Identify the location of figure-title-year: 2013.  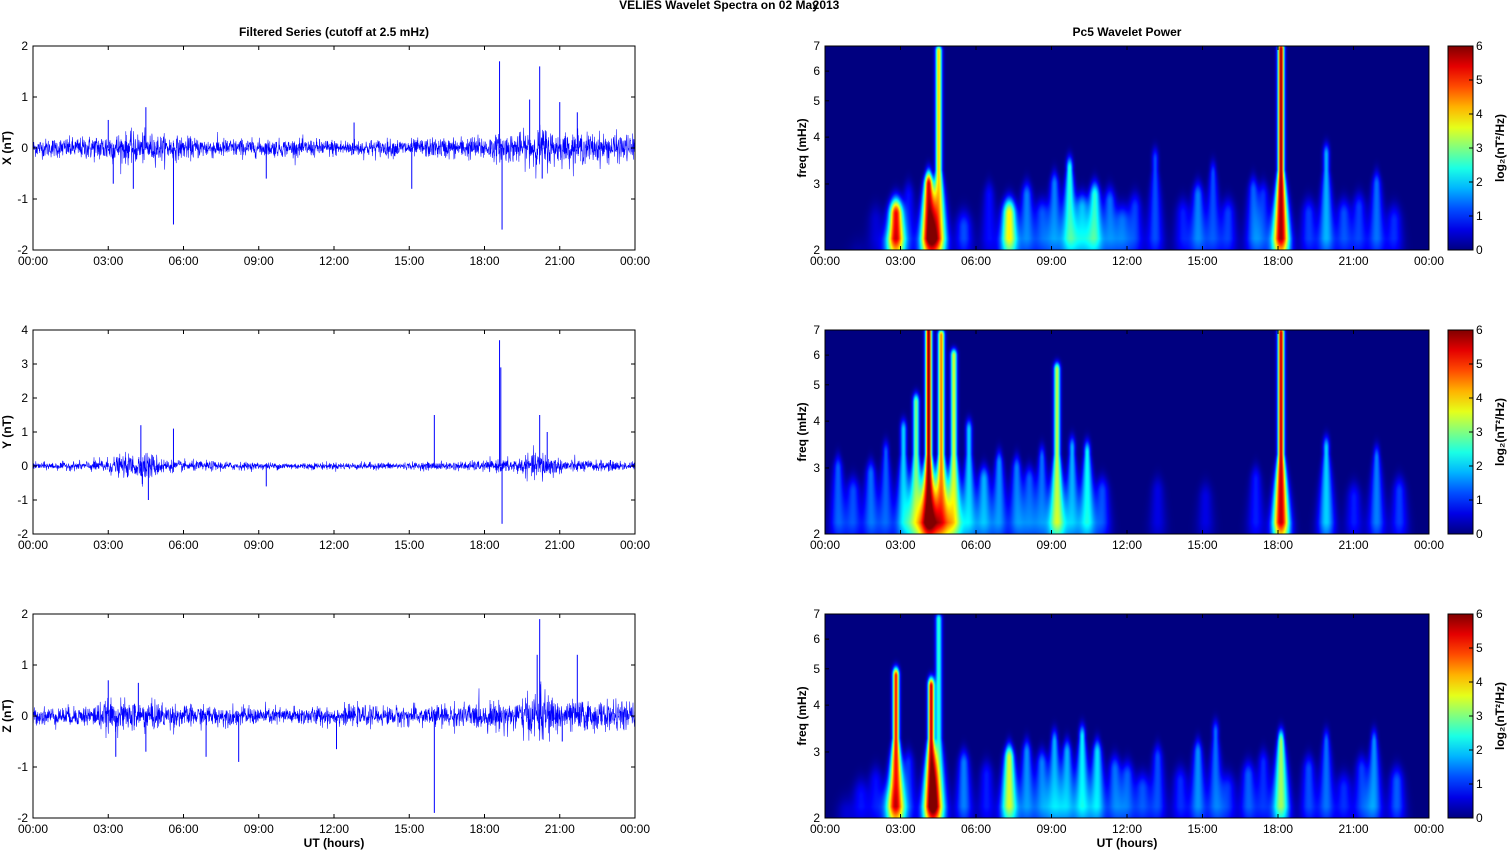
(826, 6).